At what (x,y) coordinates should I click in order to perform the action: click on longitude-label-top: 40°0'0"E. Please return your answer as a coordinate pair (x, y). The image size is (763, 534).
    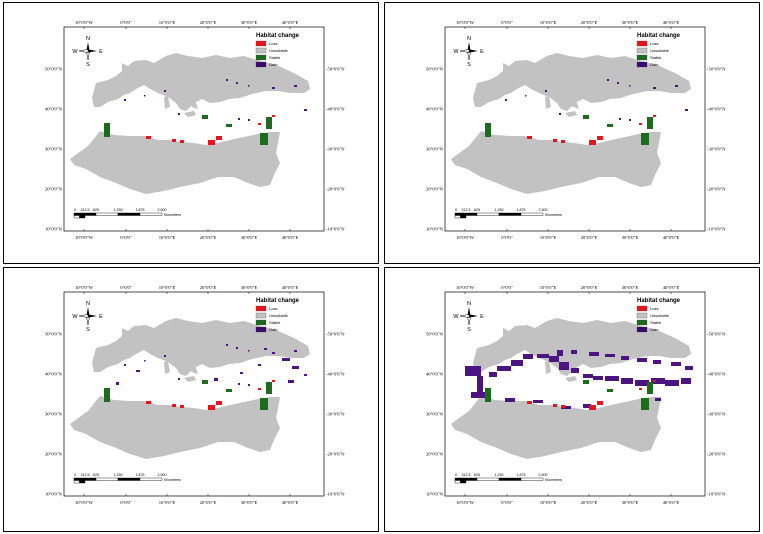
    Looking at the image, I should click on (671, 287).